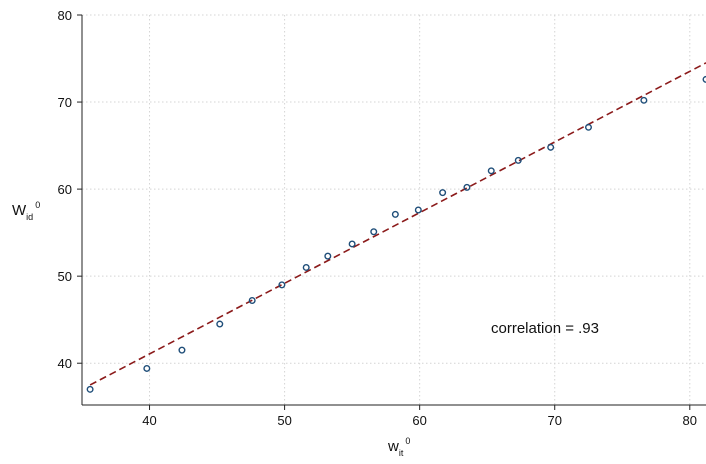 The image size is (706, 464). I want to click on x-axis-label-main: w, so click(393, 446).